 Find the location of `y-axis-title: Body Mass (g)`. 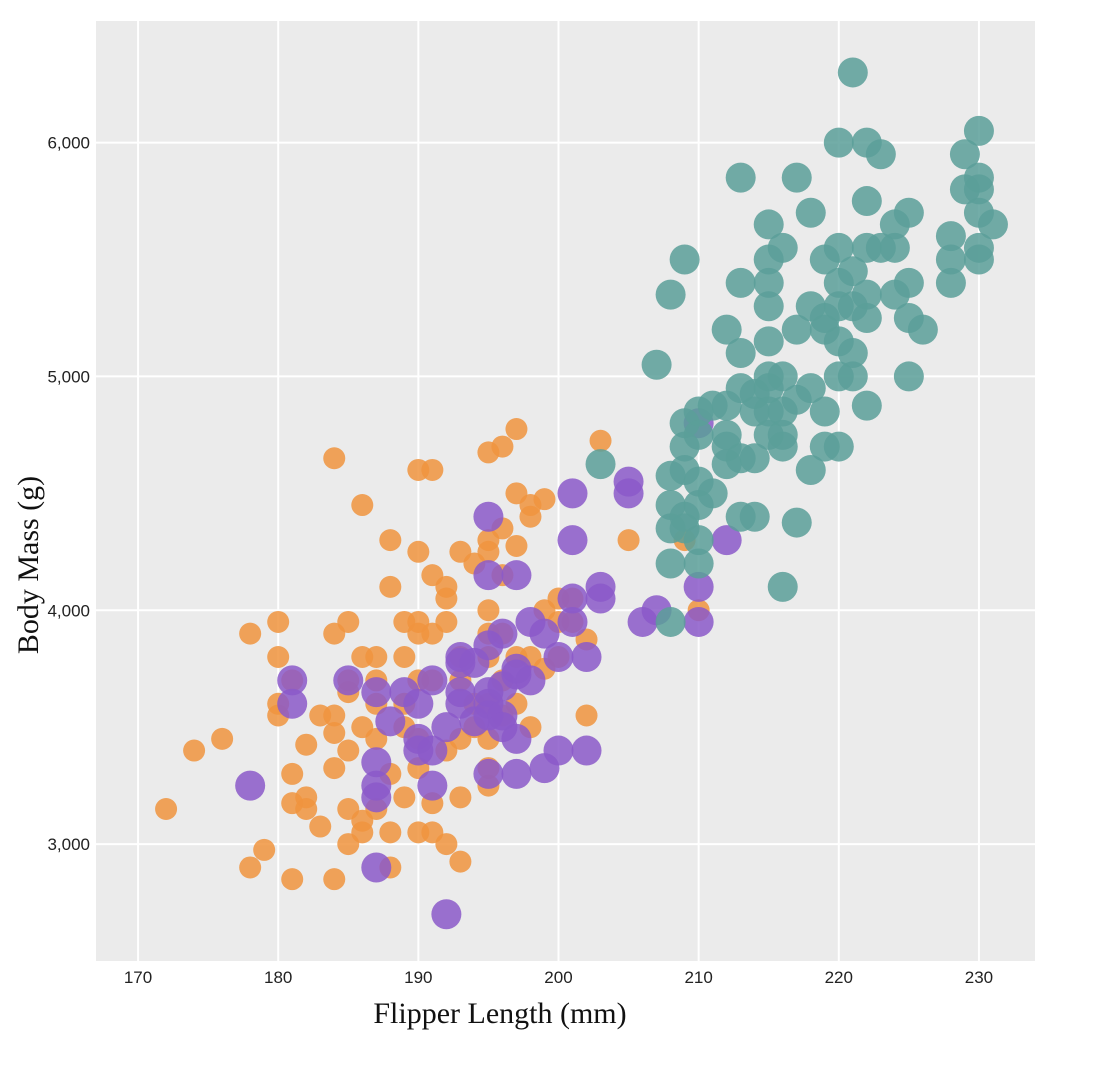

y-axis-title: Body Mass (g) is located at coordinates (28, 565).